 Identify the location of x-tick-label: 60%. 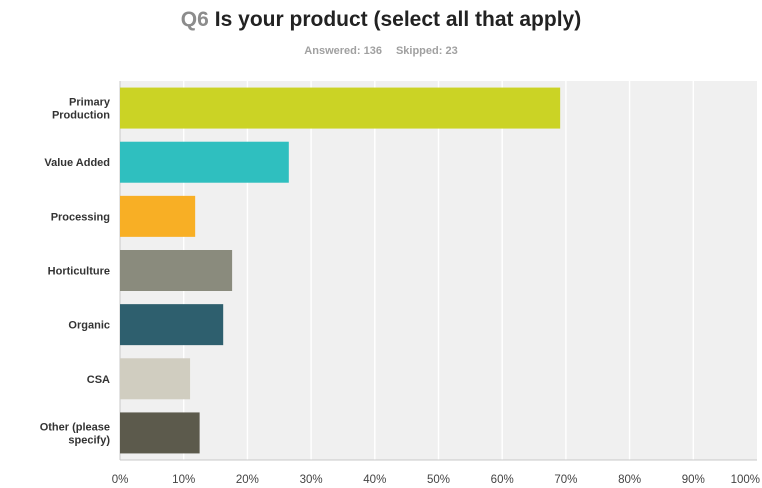
(502, 480).